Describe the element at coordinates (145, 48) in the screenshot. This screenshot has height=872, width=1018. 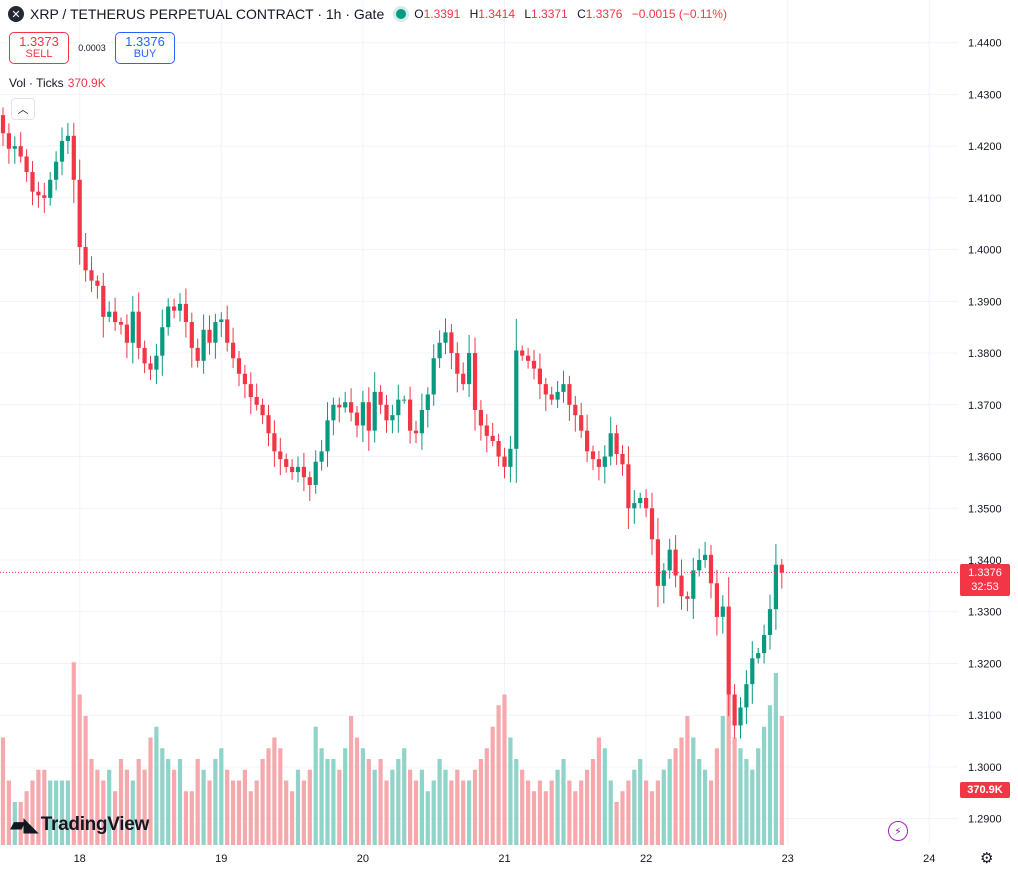
I see `buy-button: 1.3376 BUY` at that location.